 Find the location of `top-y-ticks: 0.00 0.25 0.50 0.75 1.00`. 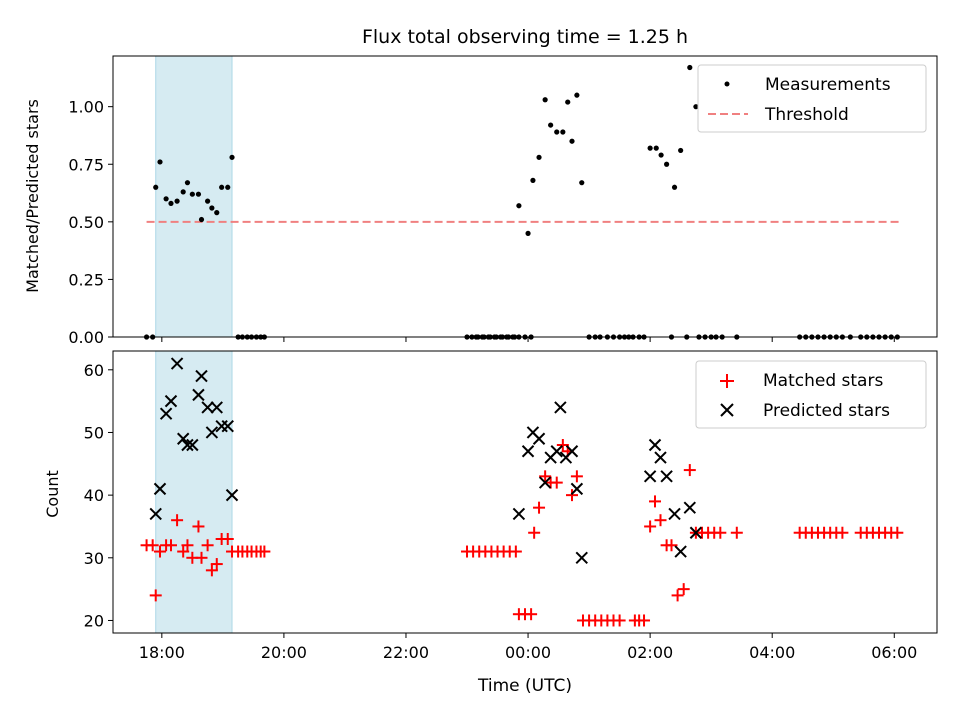

top-y-ticks: 0.00 0.25 0.50 0.75 1.00 is located at coordinates (90, 222).